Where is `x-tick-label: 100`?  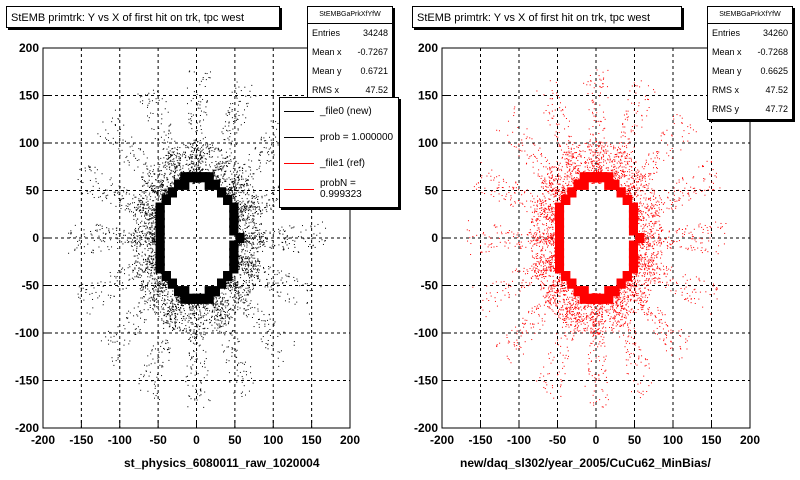
x-tick-label: 100 is located at coordinates (273, 440).